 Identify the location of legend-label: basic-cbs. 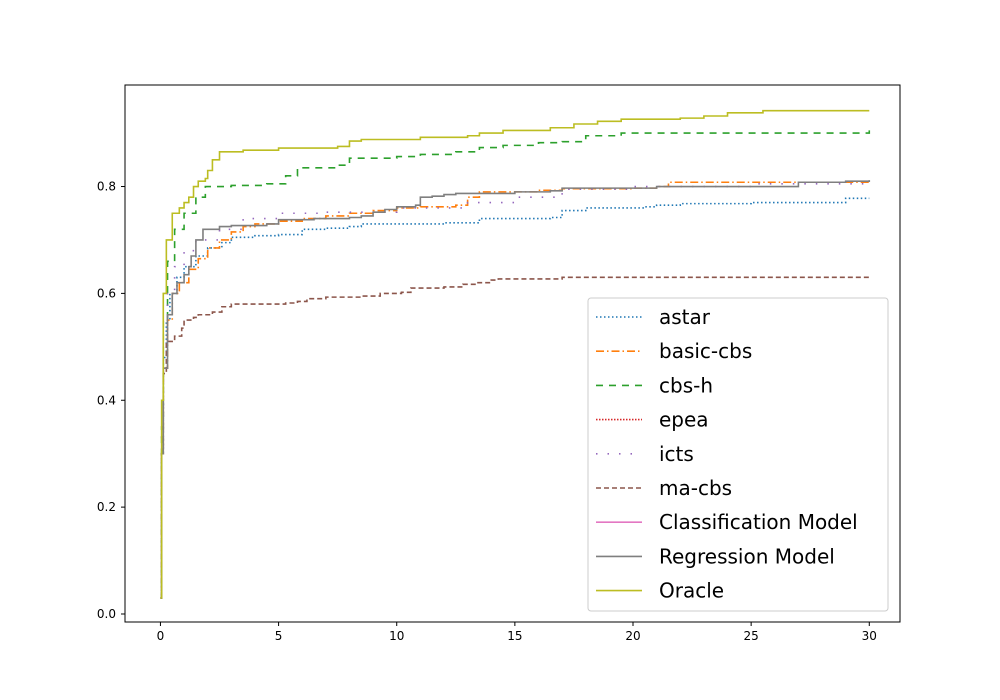
(705, 351).